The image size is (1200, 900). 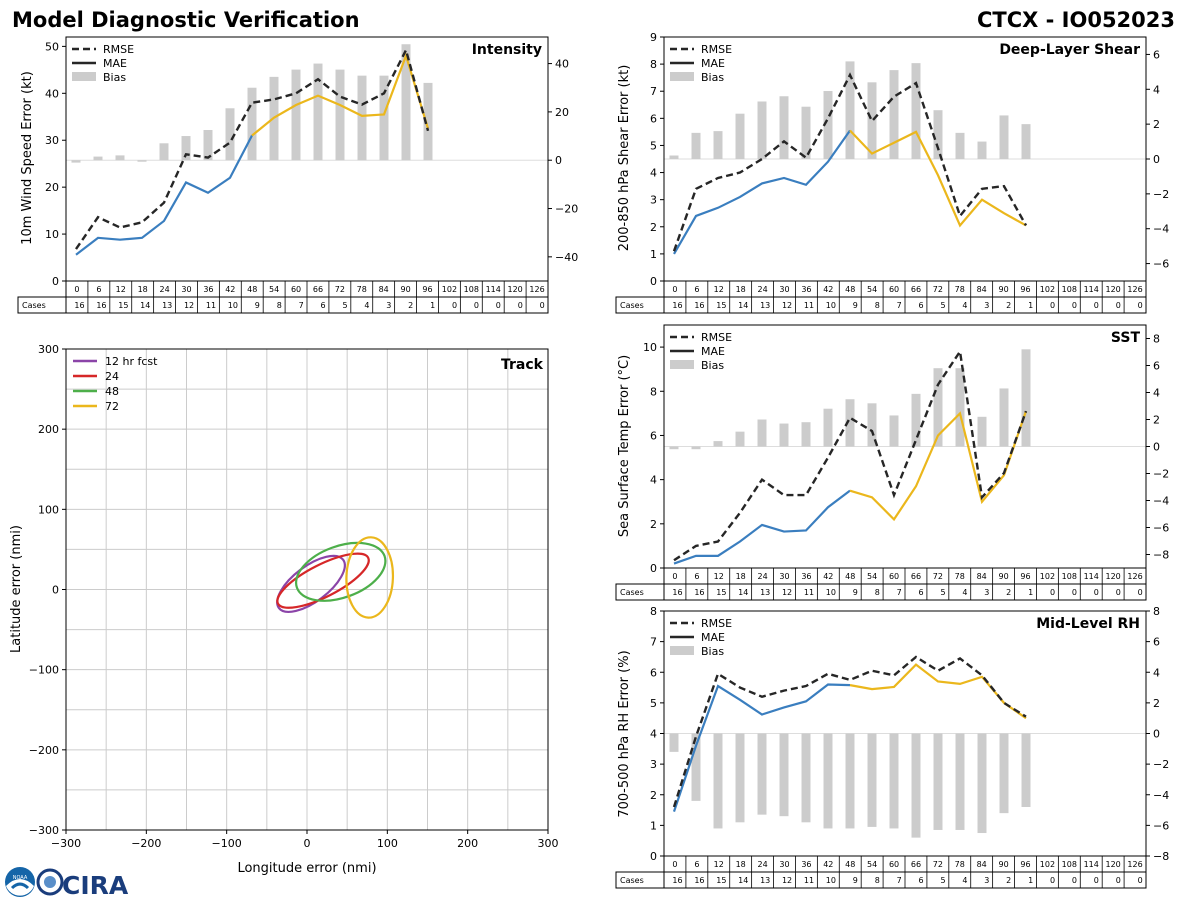 I want to click on track-xtick-label: −100, so click(x=227, y=843).